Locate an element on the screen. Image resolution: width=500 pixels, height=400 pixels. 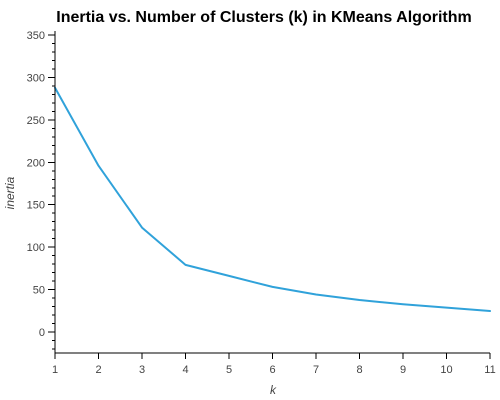
y-tick-label: 50 is located at coordinates (39, 290).